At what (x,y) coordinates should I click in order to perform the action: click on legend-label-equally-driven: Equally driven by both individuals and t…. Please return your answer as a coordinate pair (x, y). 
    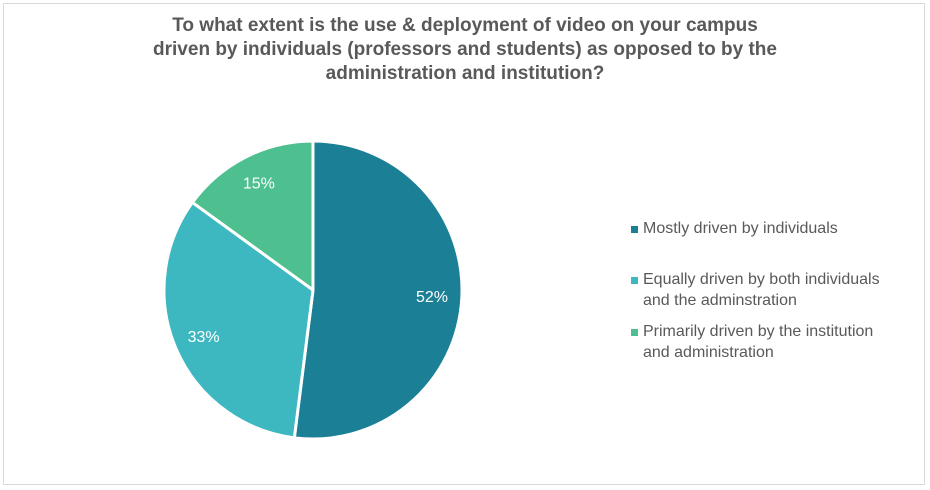
    Looking at the image, I should click on (761, 290).